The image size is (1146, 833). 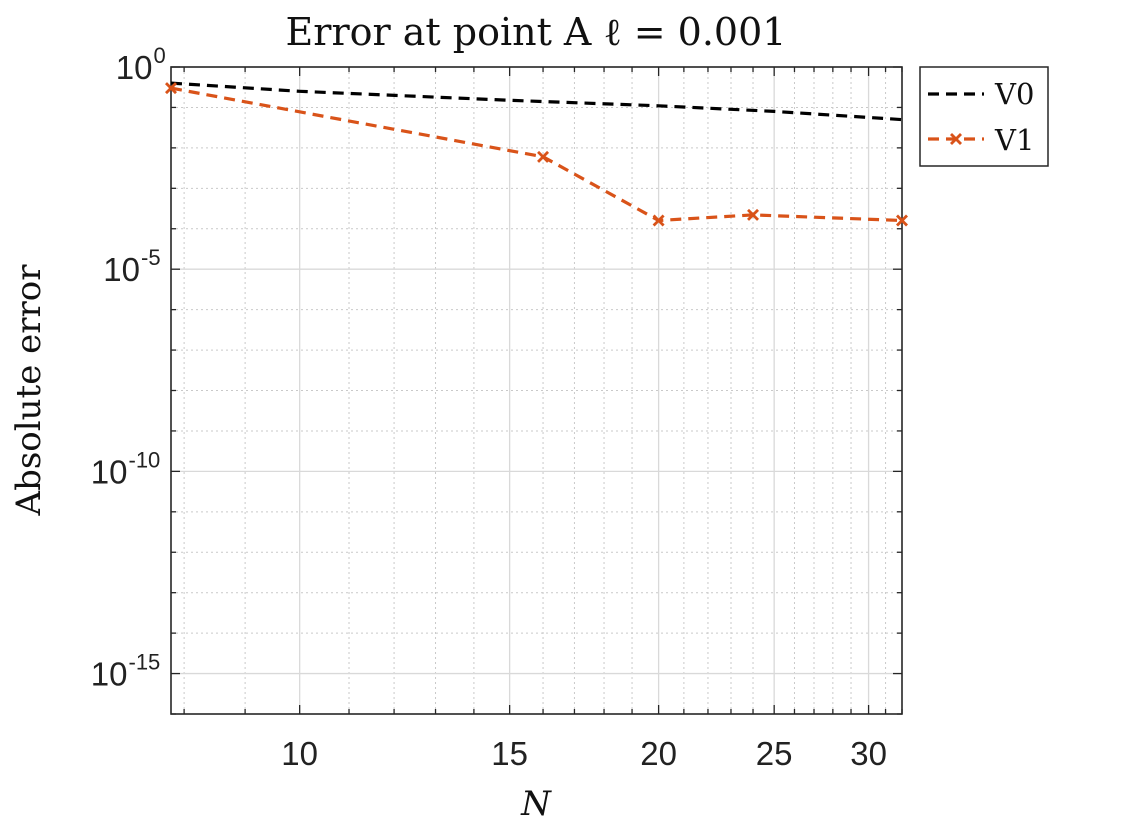 I want to click on legend-v1-marker, so click(x=956, y=139).